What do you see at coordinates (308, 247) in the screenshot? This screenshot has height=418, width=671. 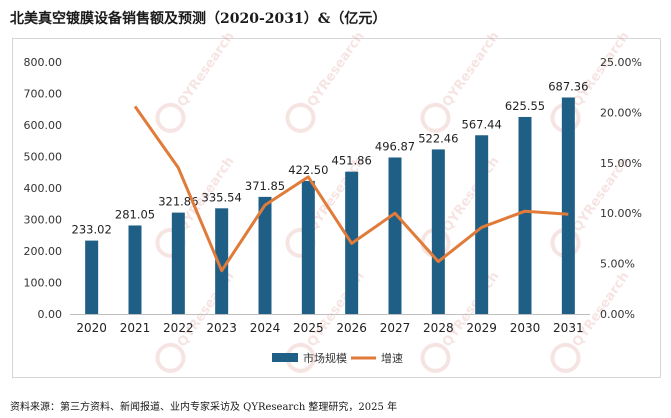 I see `bar-2025` at bounding box center [308, 247].